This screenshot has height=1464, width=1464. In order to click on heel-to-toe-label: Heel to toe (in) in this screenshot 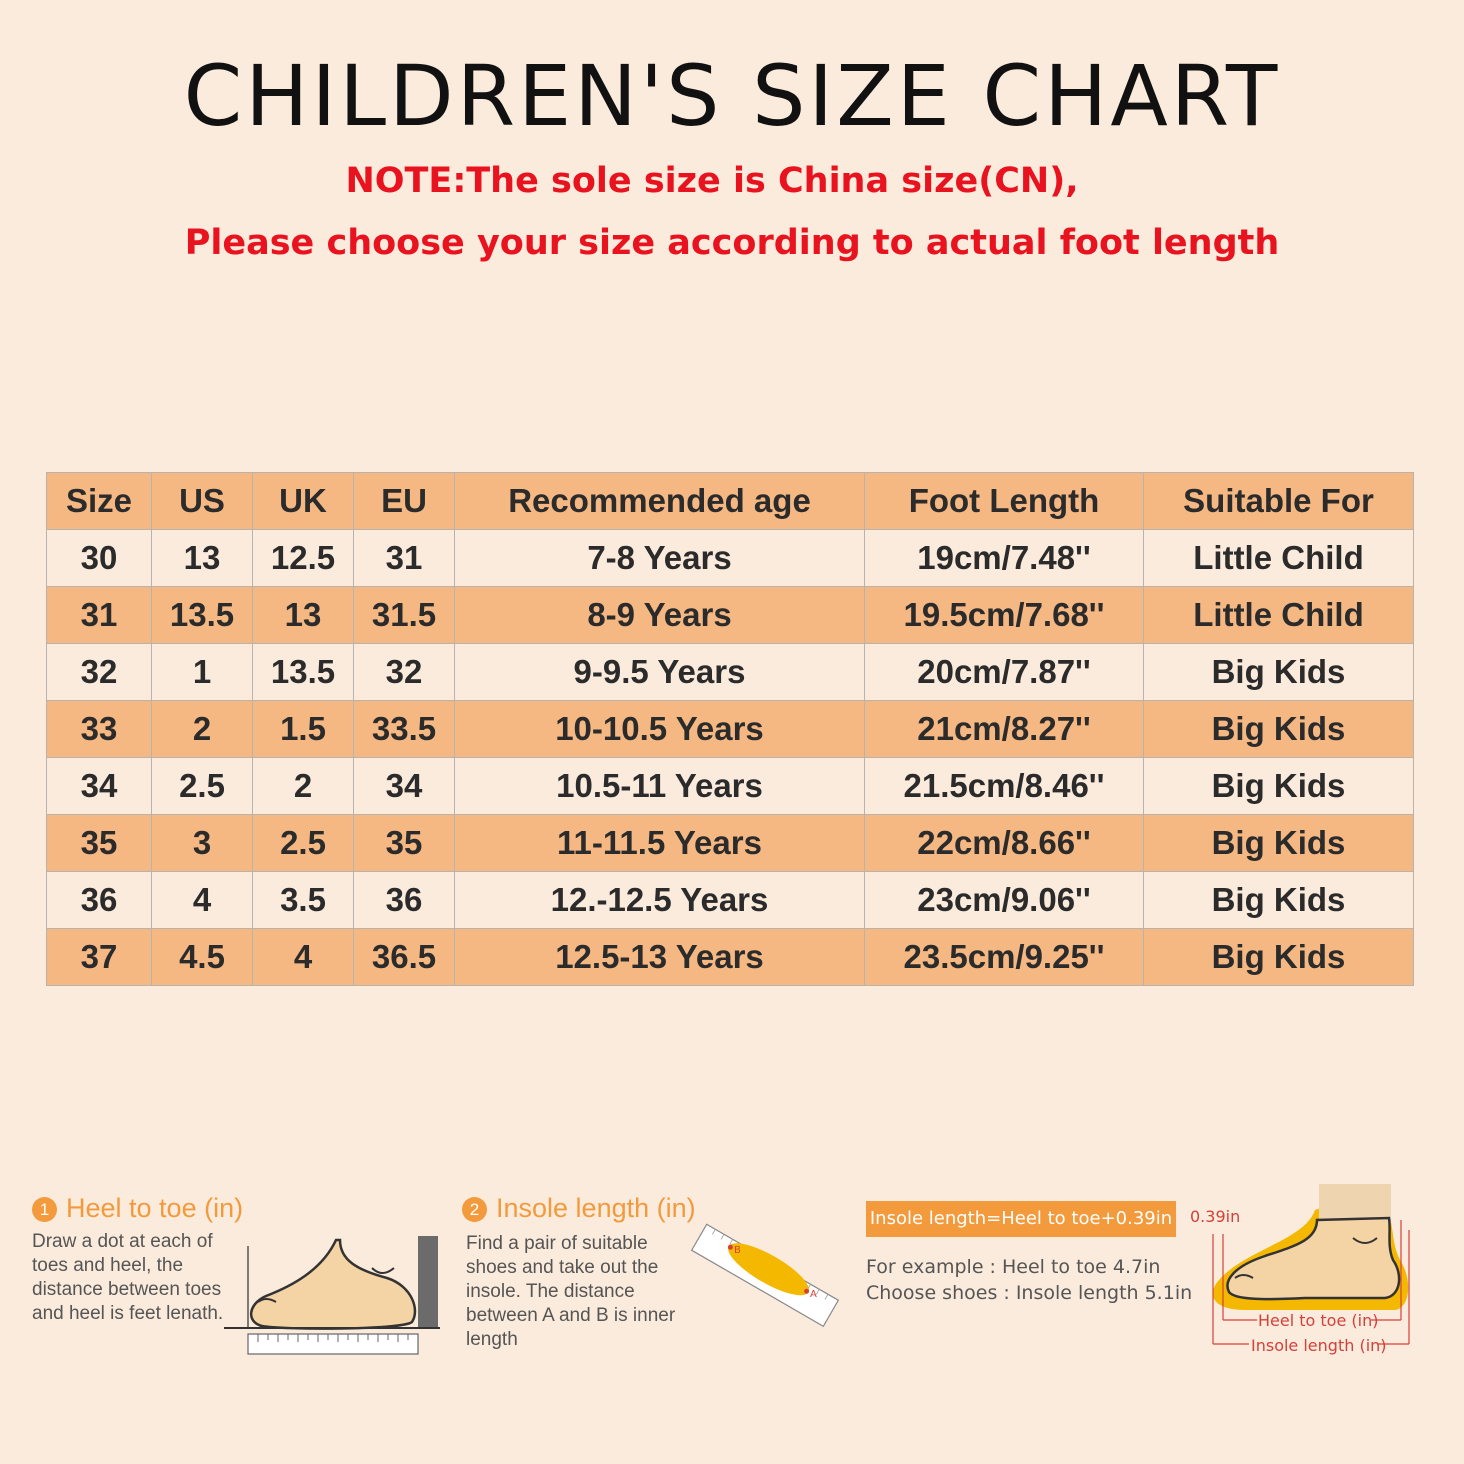, I will do `click(1318, 1320)`.